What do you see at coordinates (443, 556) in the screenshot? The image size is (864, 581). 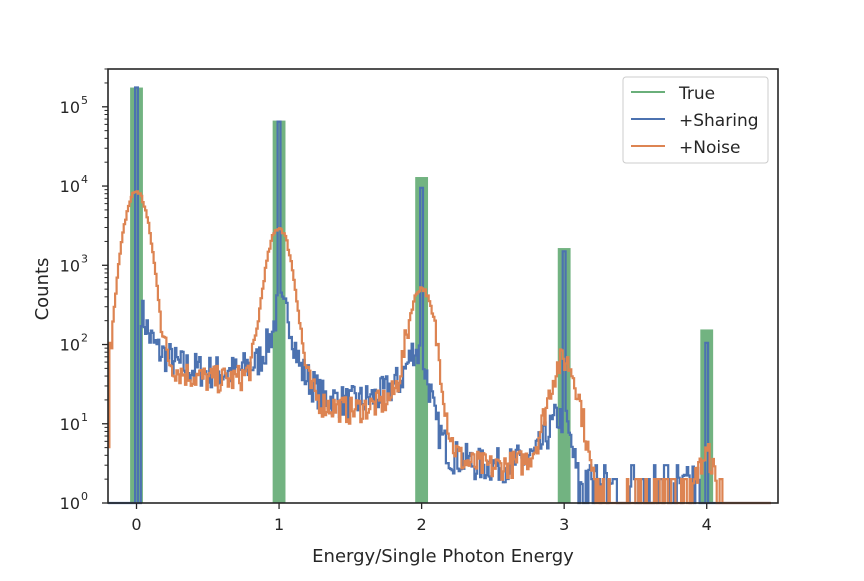 I see `x-axis-label: Energy/Single Photon Energy` at bounding box center [443, 556].